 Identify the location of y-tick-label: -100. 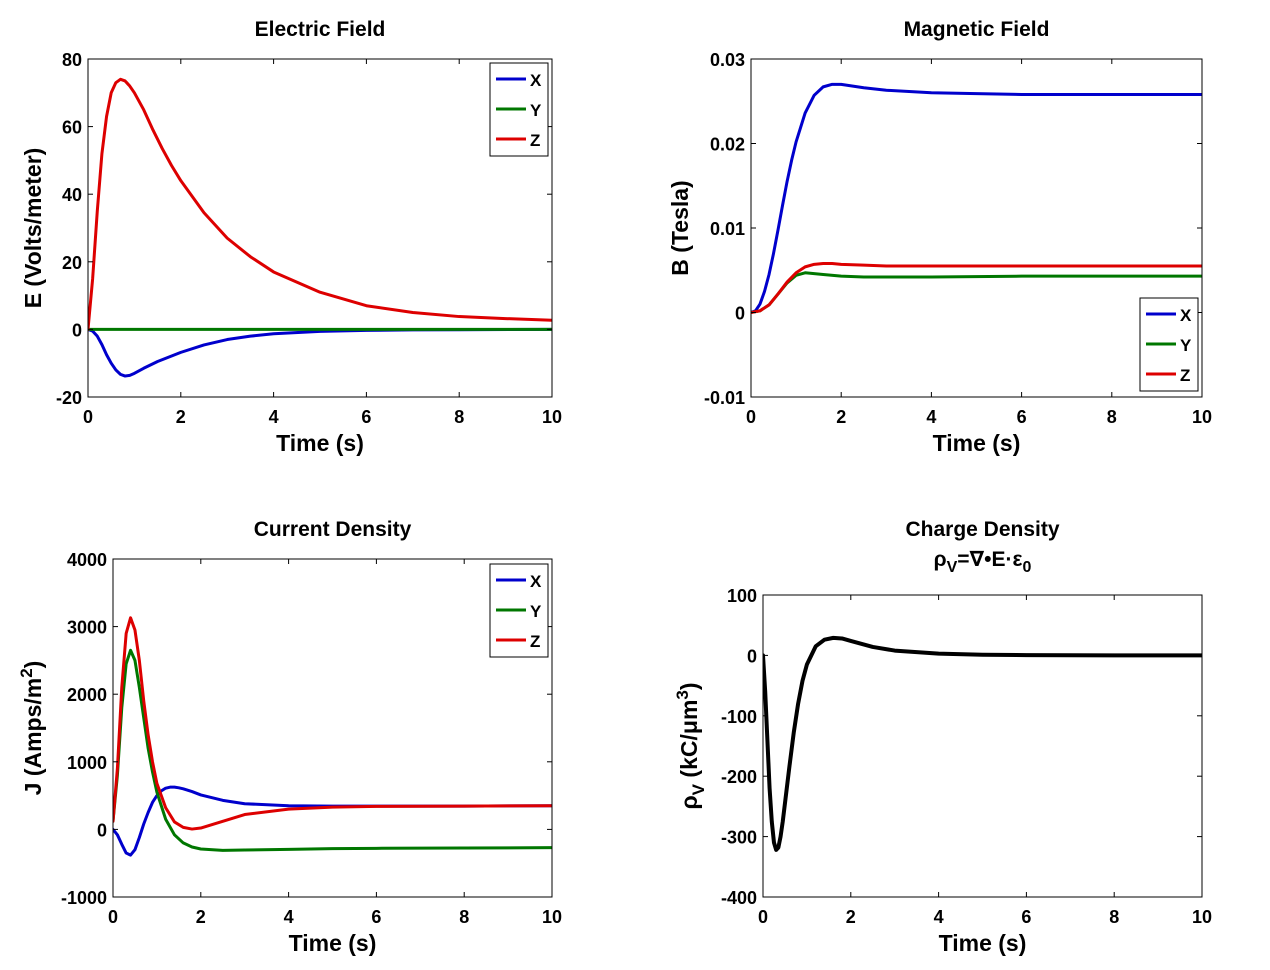
(739, 717).